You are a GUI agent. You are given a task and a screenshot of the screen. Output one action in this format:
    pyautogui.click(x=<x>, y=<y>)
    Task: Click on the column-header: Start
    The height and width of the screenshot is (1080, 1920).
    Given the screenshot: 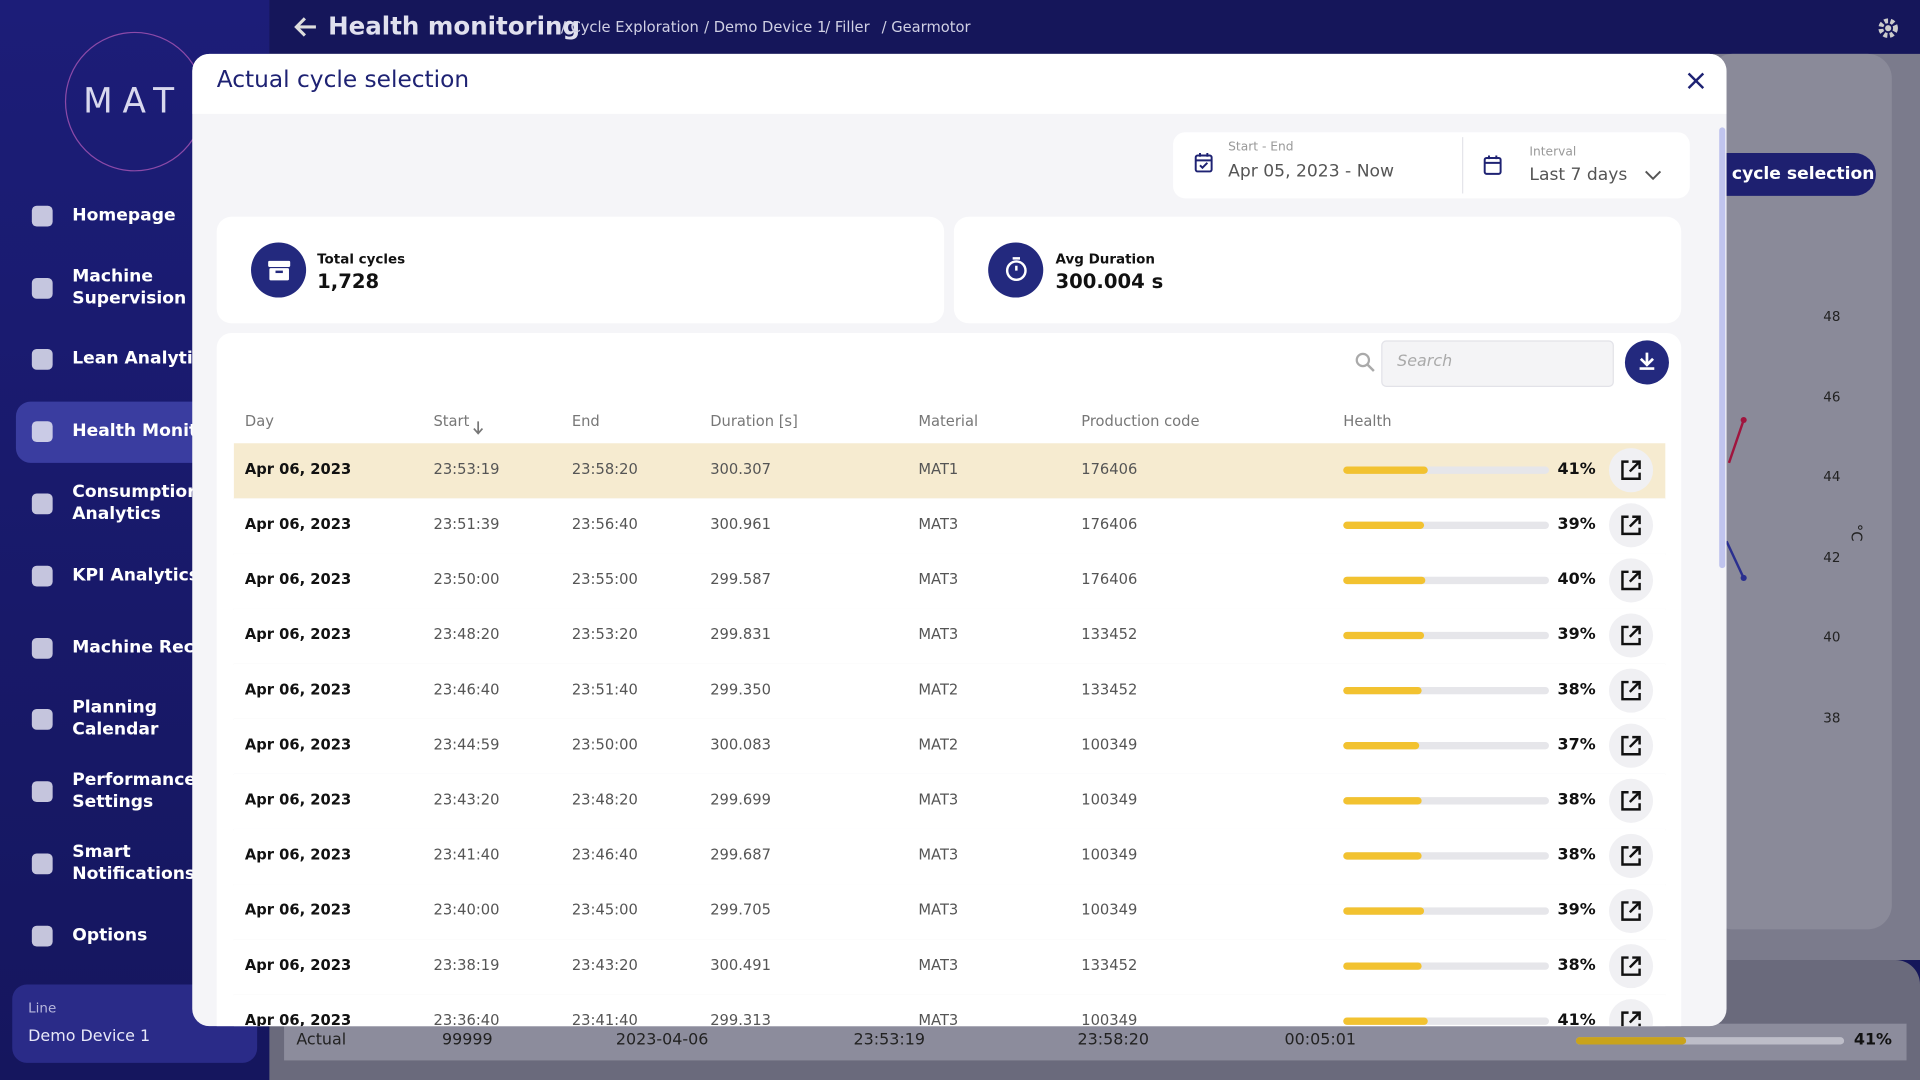 What is the action you would take?
    pyautogui.click(x=451, y=421)
    